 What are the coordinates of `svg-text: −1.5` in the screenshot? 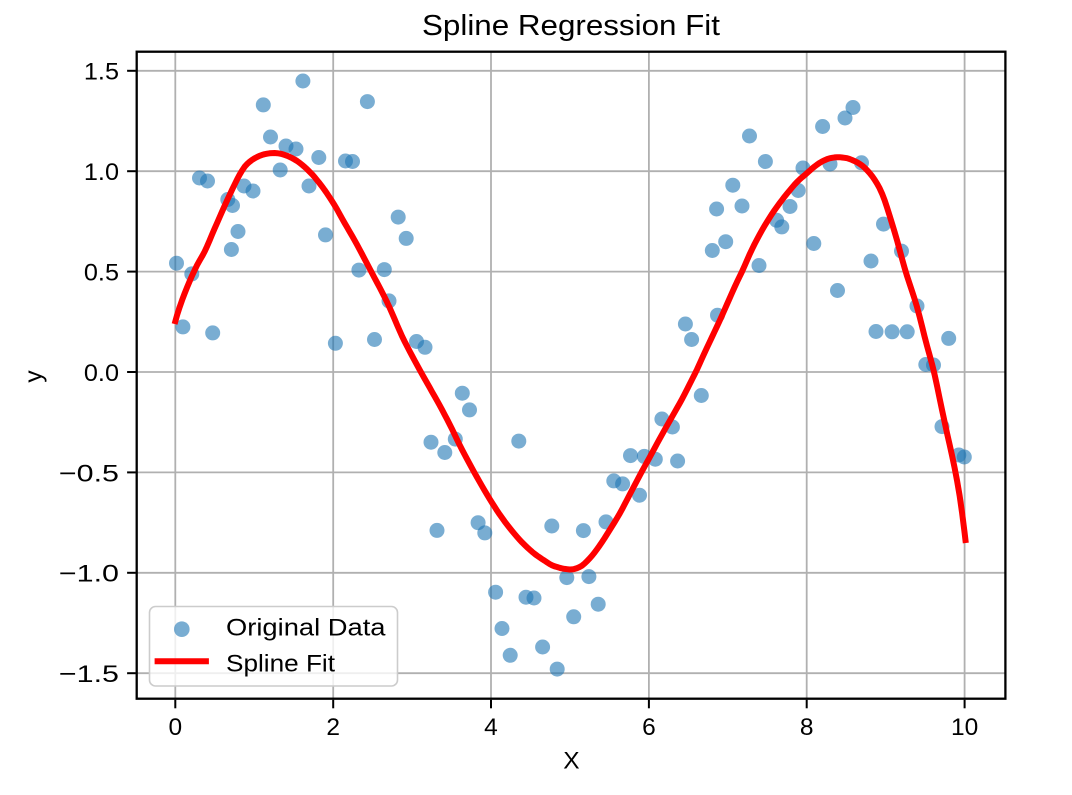 It's located at (89, 674).